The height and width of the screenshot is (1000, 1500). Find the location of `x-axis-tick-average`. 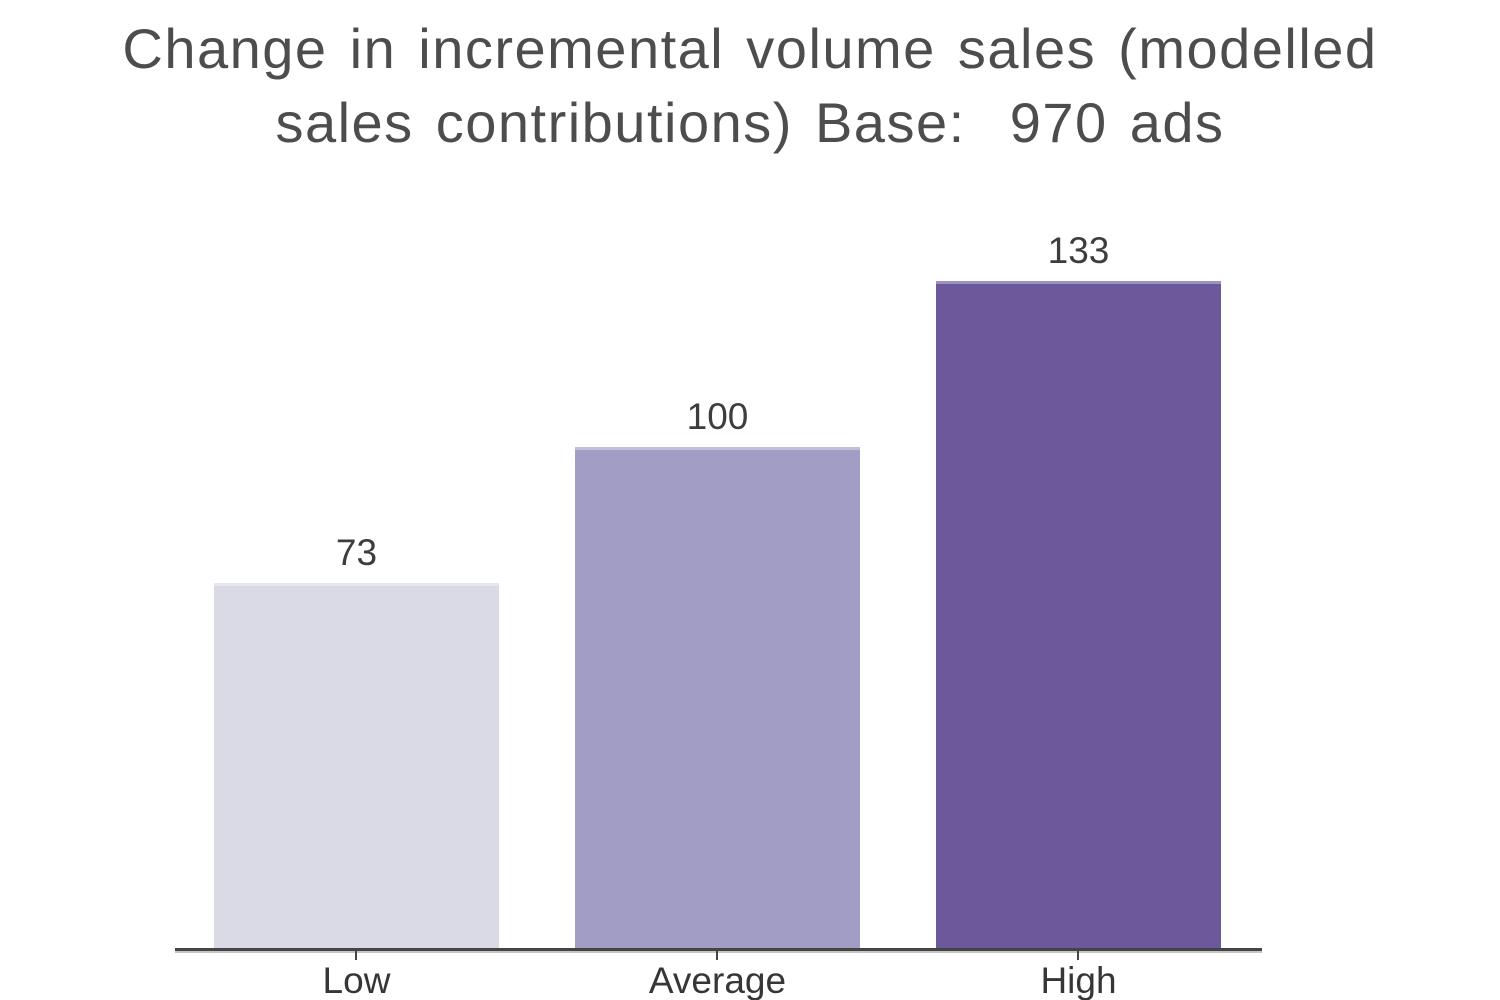

x-axis-tick-average is located at coordinates (717, 955).